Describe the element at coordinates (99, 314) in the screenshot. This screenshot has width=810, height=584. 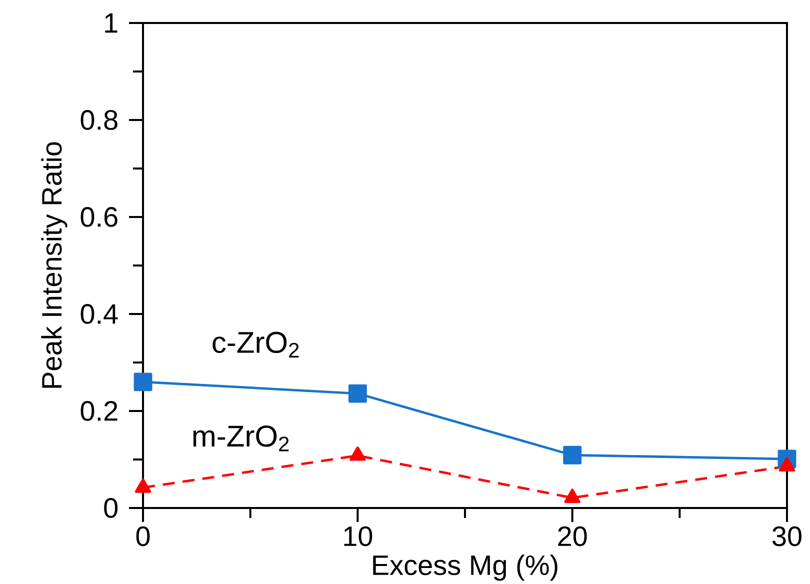
I see `y-tick-label: 0.4` at that location.